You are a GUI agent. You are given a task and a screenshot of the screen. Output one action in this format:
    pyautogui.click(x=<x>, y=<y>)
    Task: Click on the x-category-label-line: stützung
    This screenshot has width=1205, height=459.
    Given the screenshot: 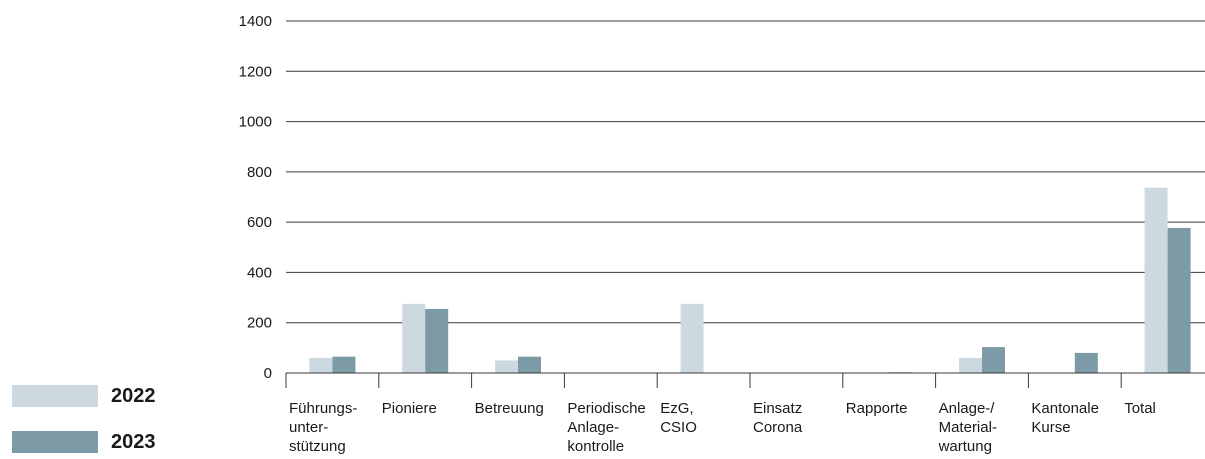 What is the action you would take?
    pyautogui.click(x=317, y=446)
    